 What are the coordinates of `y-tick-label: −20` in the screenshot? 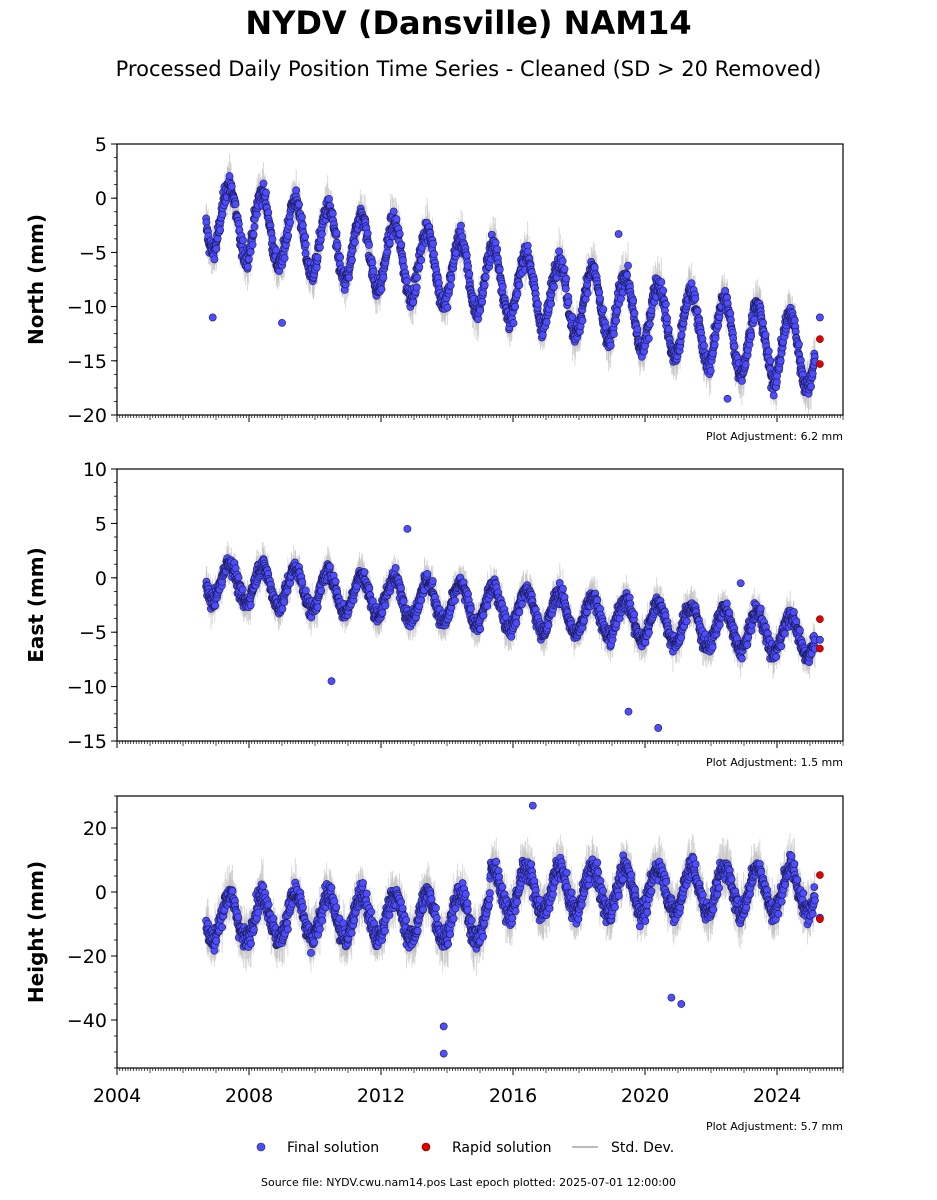 It's located at (87, 416).